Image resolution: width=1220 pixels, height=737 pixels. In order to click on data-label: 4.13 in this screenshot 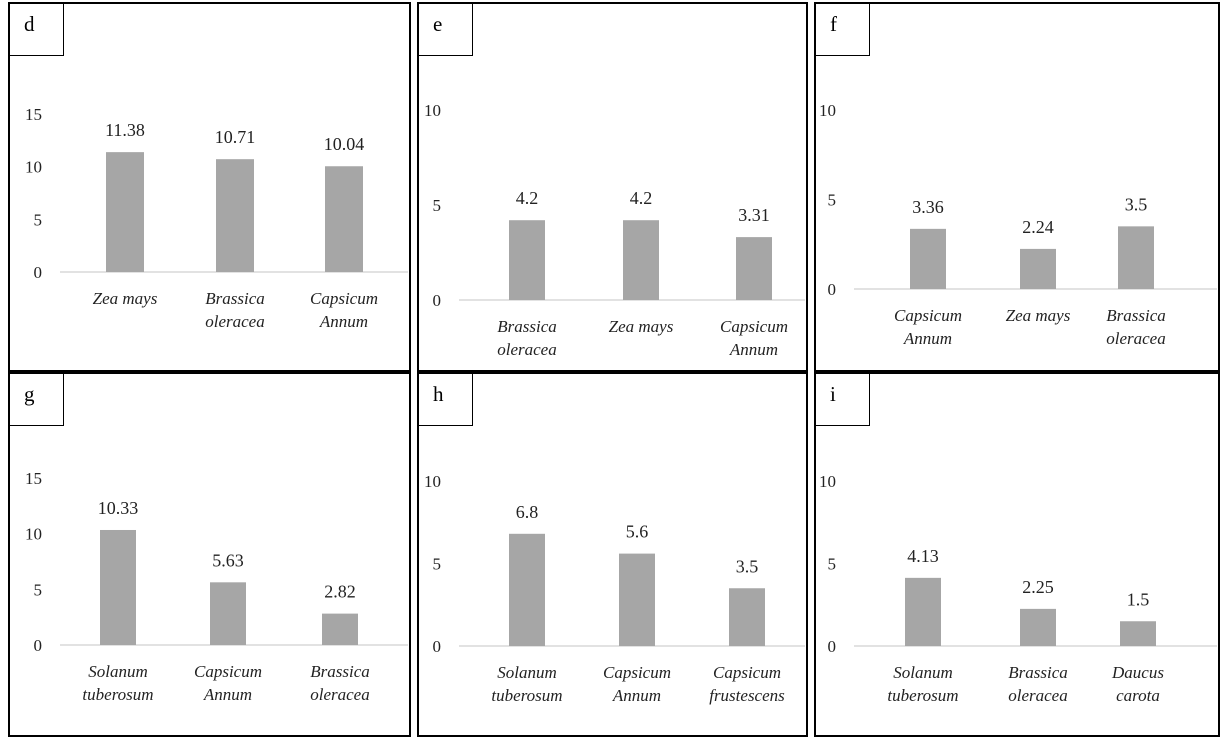, I will do `click(923, 556)`.